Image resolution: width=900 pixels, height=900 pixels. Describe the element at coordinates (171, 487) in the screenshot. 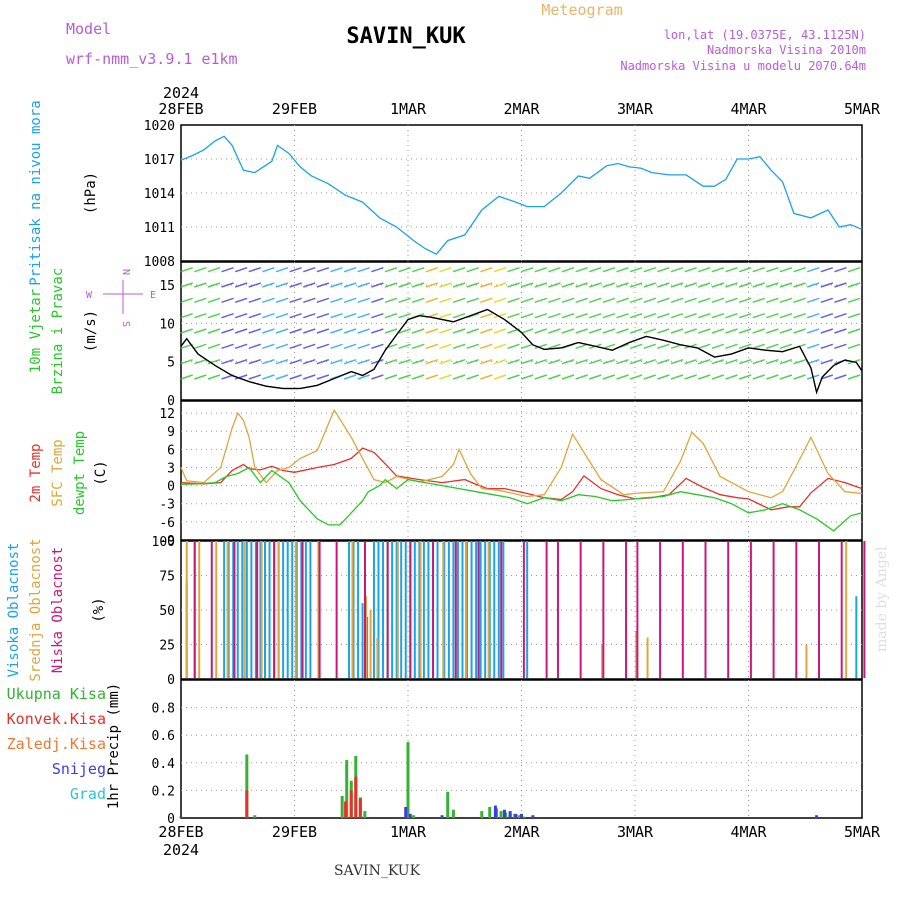

I see `y-tick-label: 0` at that location.